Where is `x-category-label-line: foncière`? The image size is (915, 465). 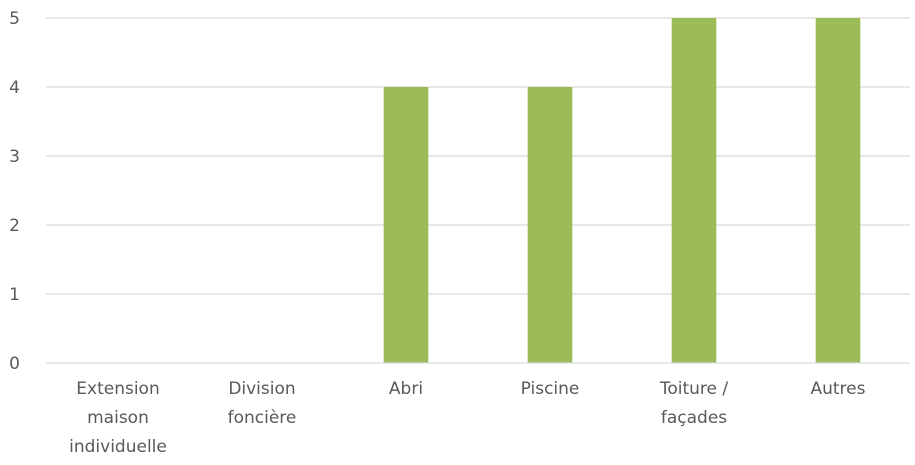 x-category-label-line: foncière is located at coordinates (262, 418).